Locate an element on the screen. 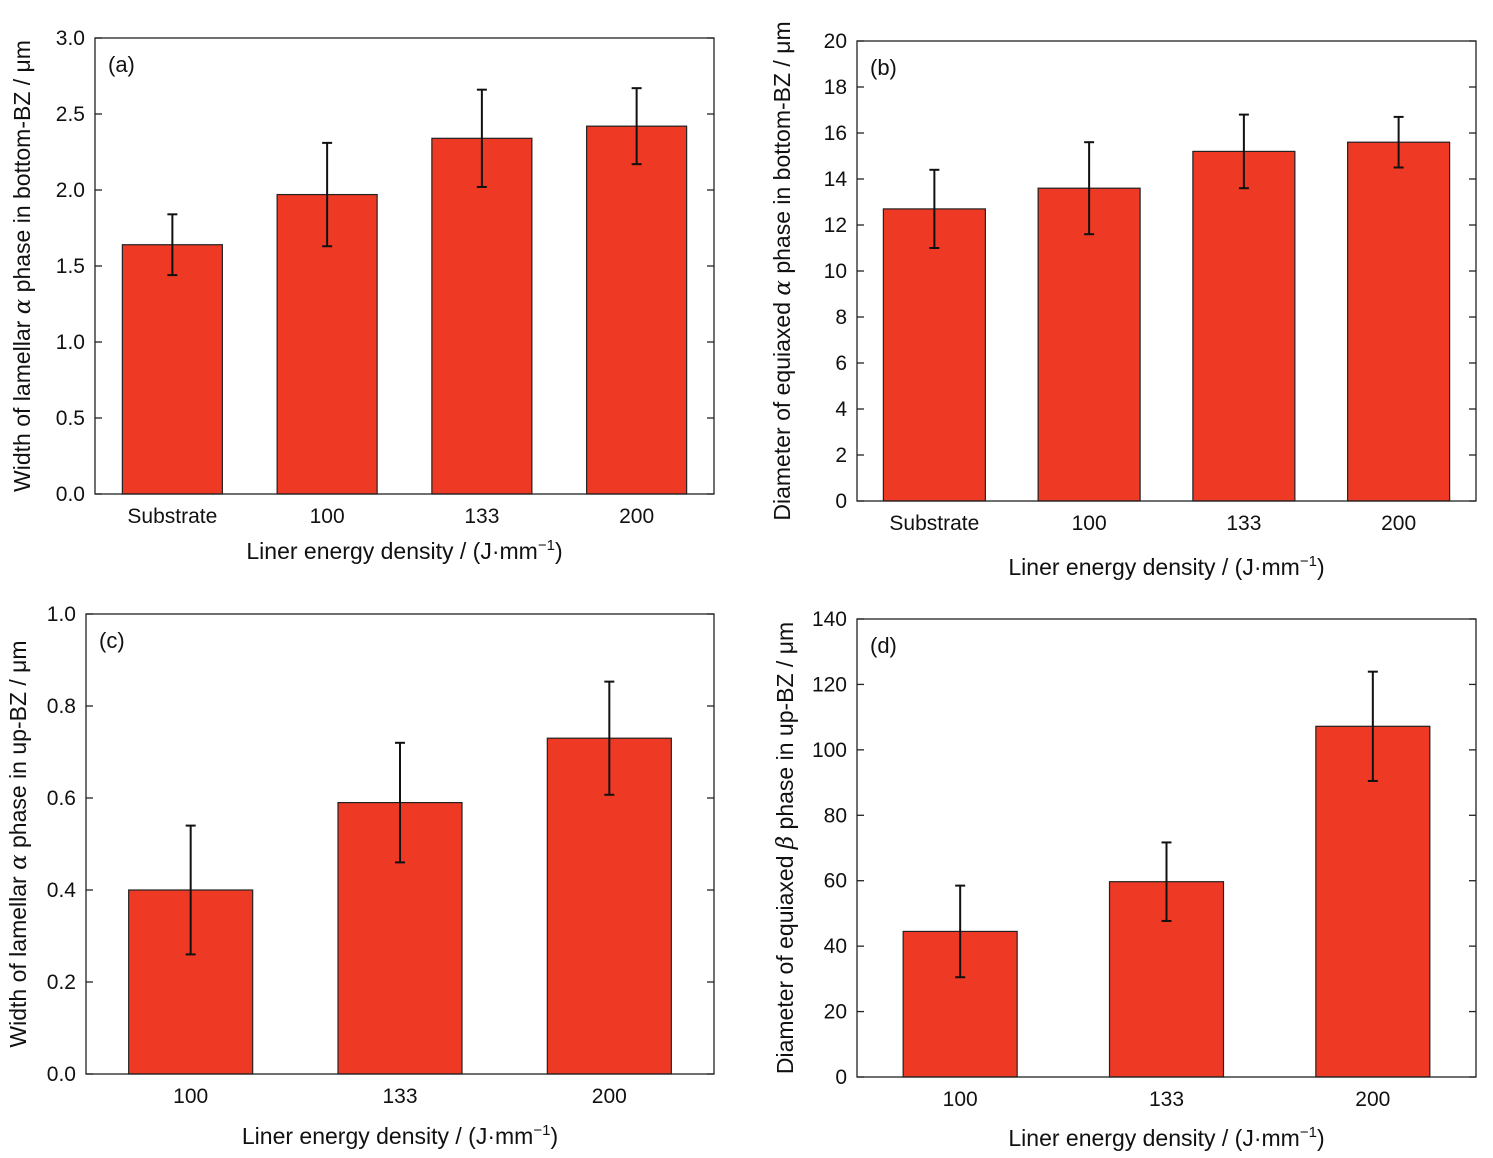  y-tick-label: 6 is located at coordinates (841, 363).